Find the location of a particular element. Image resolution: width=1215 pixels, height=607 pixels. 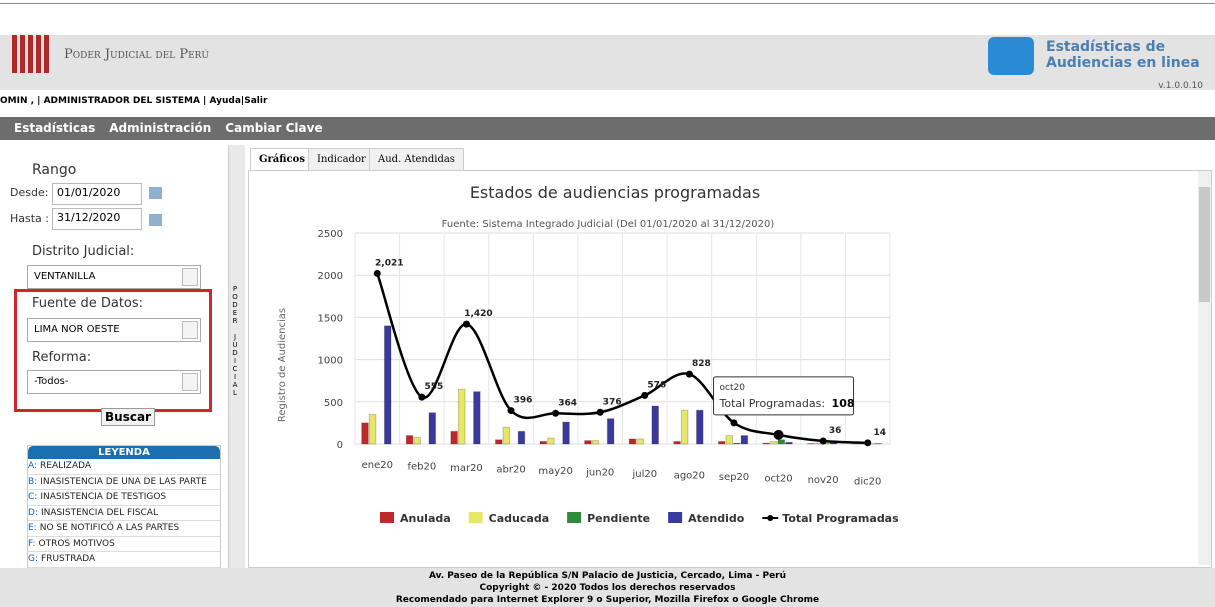

data-label: 14 is located at coordinates (879, 433).